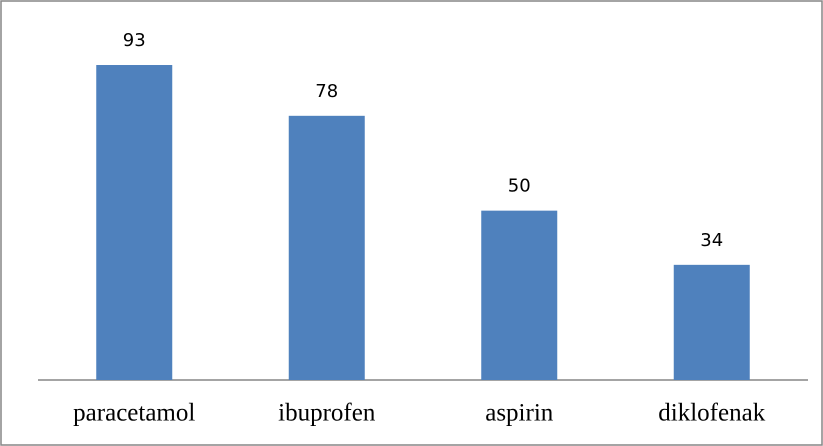 The width and height of the screenshot is (823, 446). What do you see at coordinates (326, 91) in the screenshot?
I see `data-label: 78` at bounding box center [326, 91].